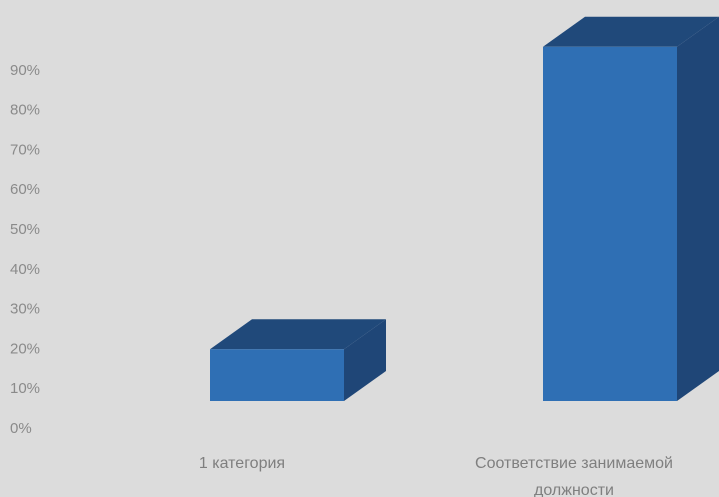  Describe the element at coordinates (25, 149) in the screenshot. I see `y-tick-label: 70%` at that location.